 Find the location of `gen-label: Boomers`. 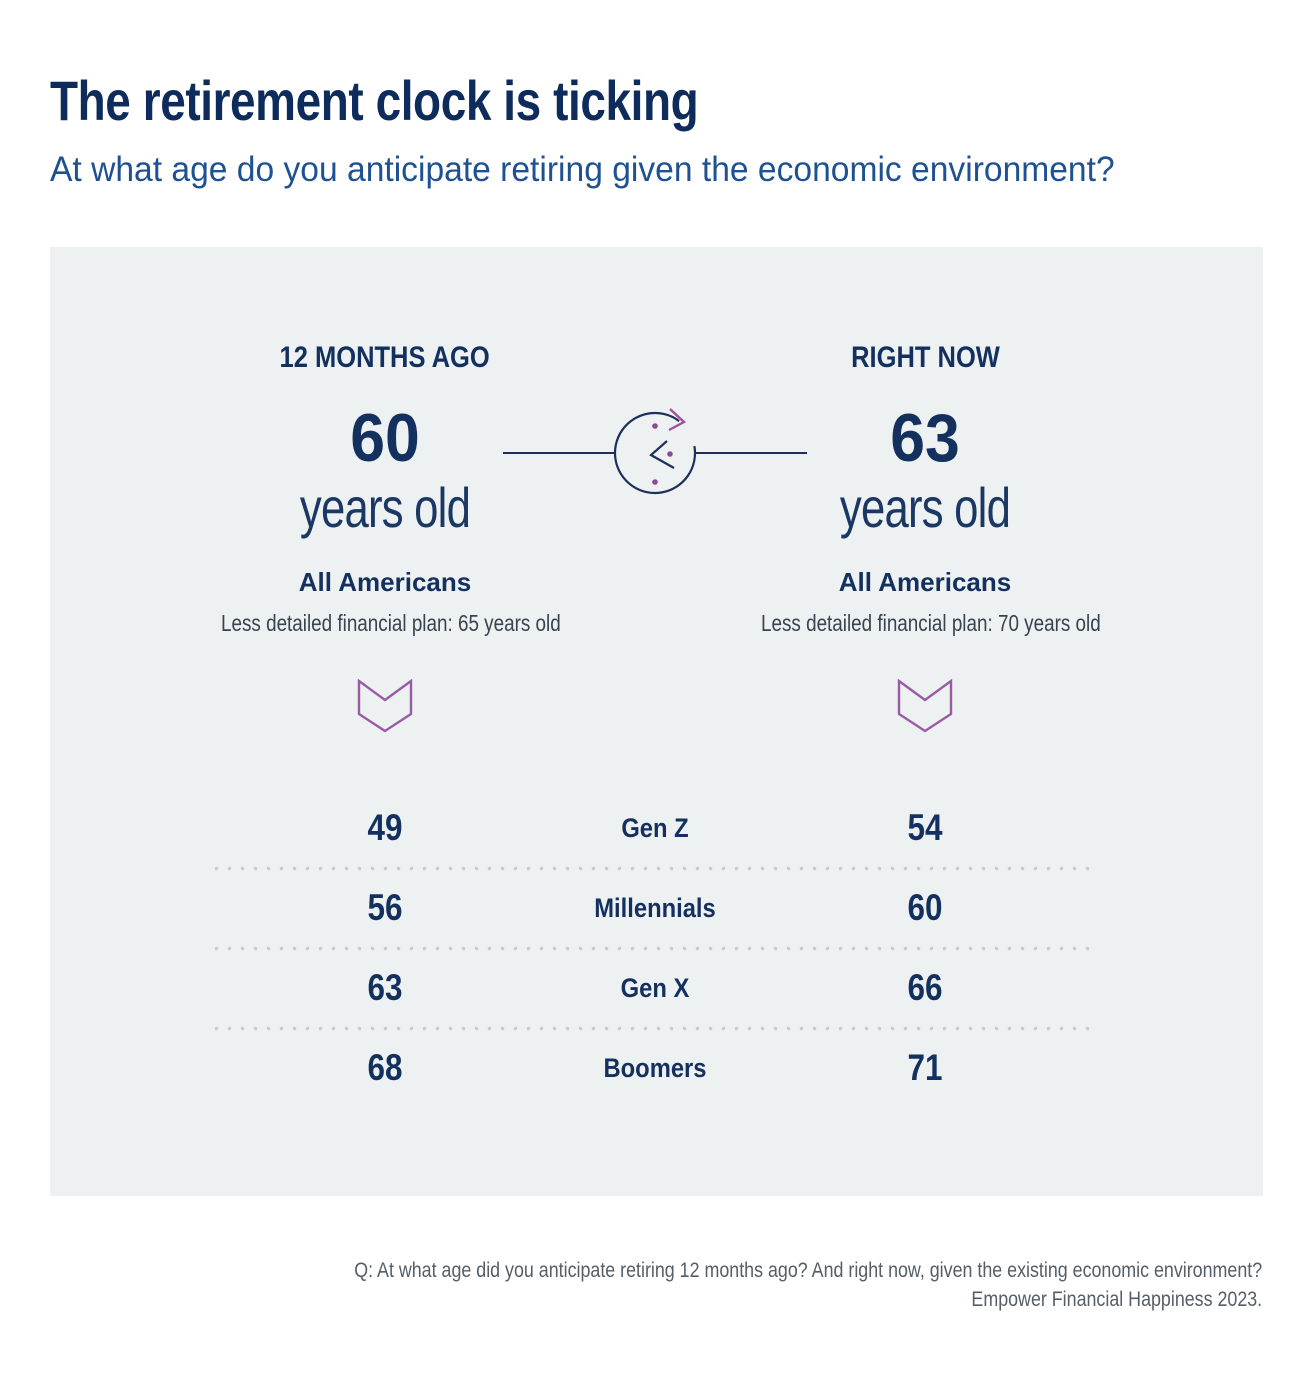

gen-label: Boomers is located at coordinates (655, 1068).